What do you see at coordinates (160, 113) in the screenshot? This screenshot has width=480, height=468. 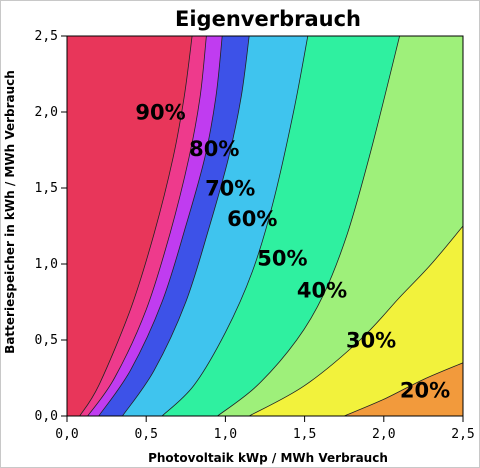 I see `contour-label-90: 90%` at bounding box center [160, 113].